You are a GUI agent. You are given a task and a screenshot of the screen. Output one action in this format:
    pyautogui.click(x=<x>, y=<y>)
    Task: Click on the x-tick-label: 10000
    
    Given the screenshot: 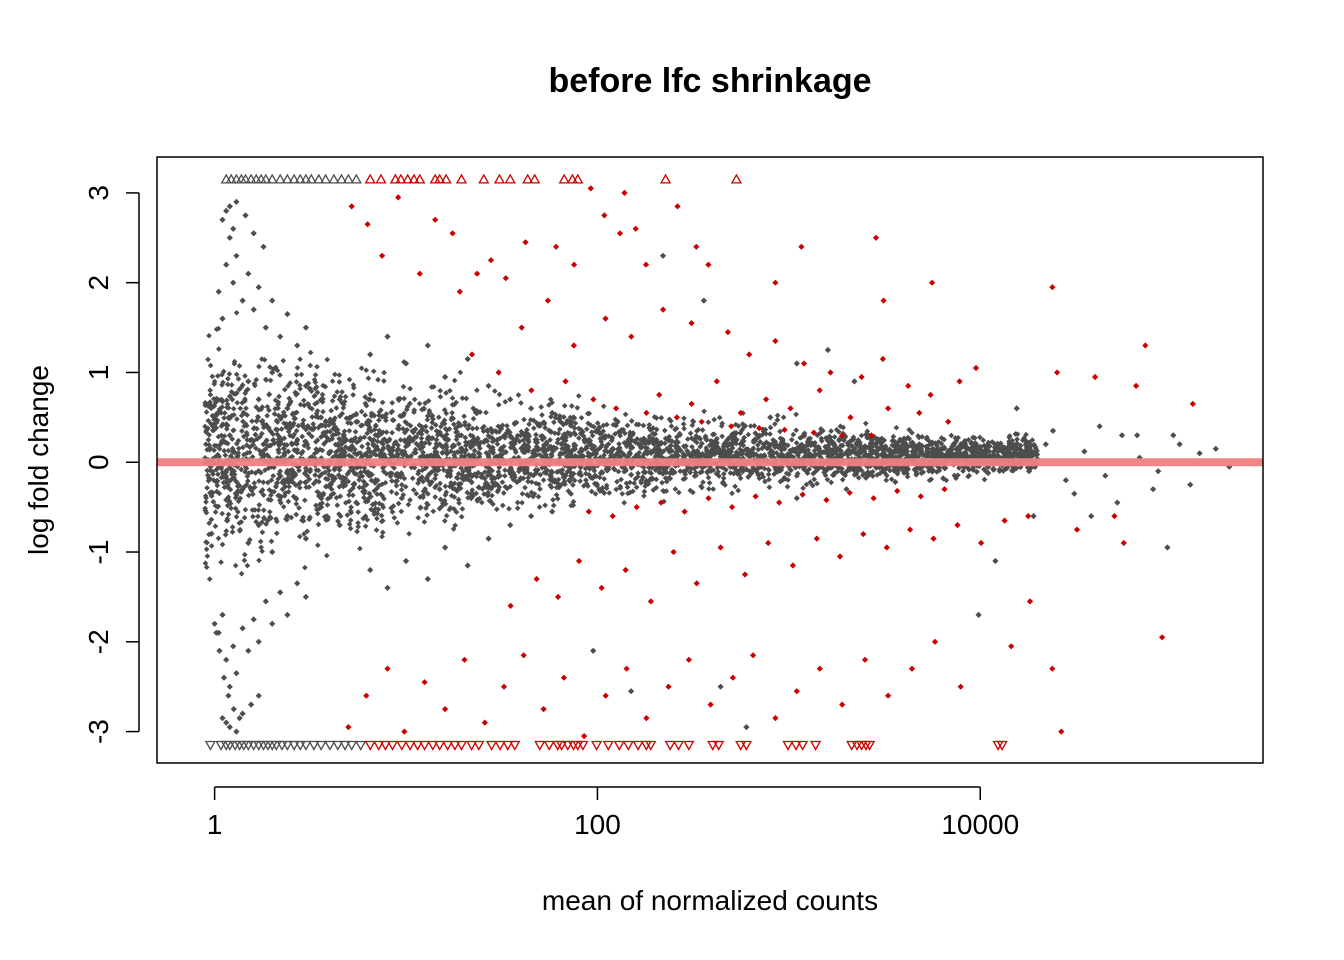 What is the action you would take?
    pyautogui.click(x=980, y=824)
    